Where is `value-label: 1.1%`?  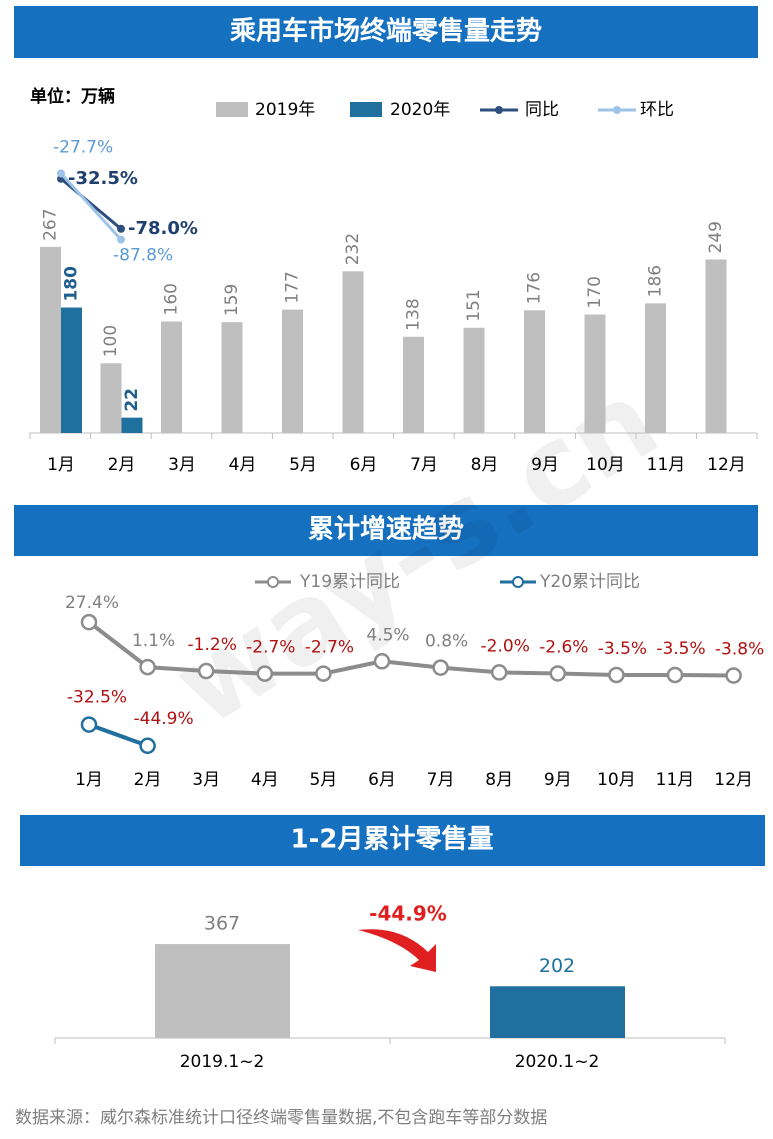
value-label: 1.1% is located at coordinates (153, 641).